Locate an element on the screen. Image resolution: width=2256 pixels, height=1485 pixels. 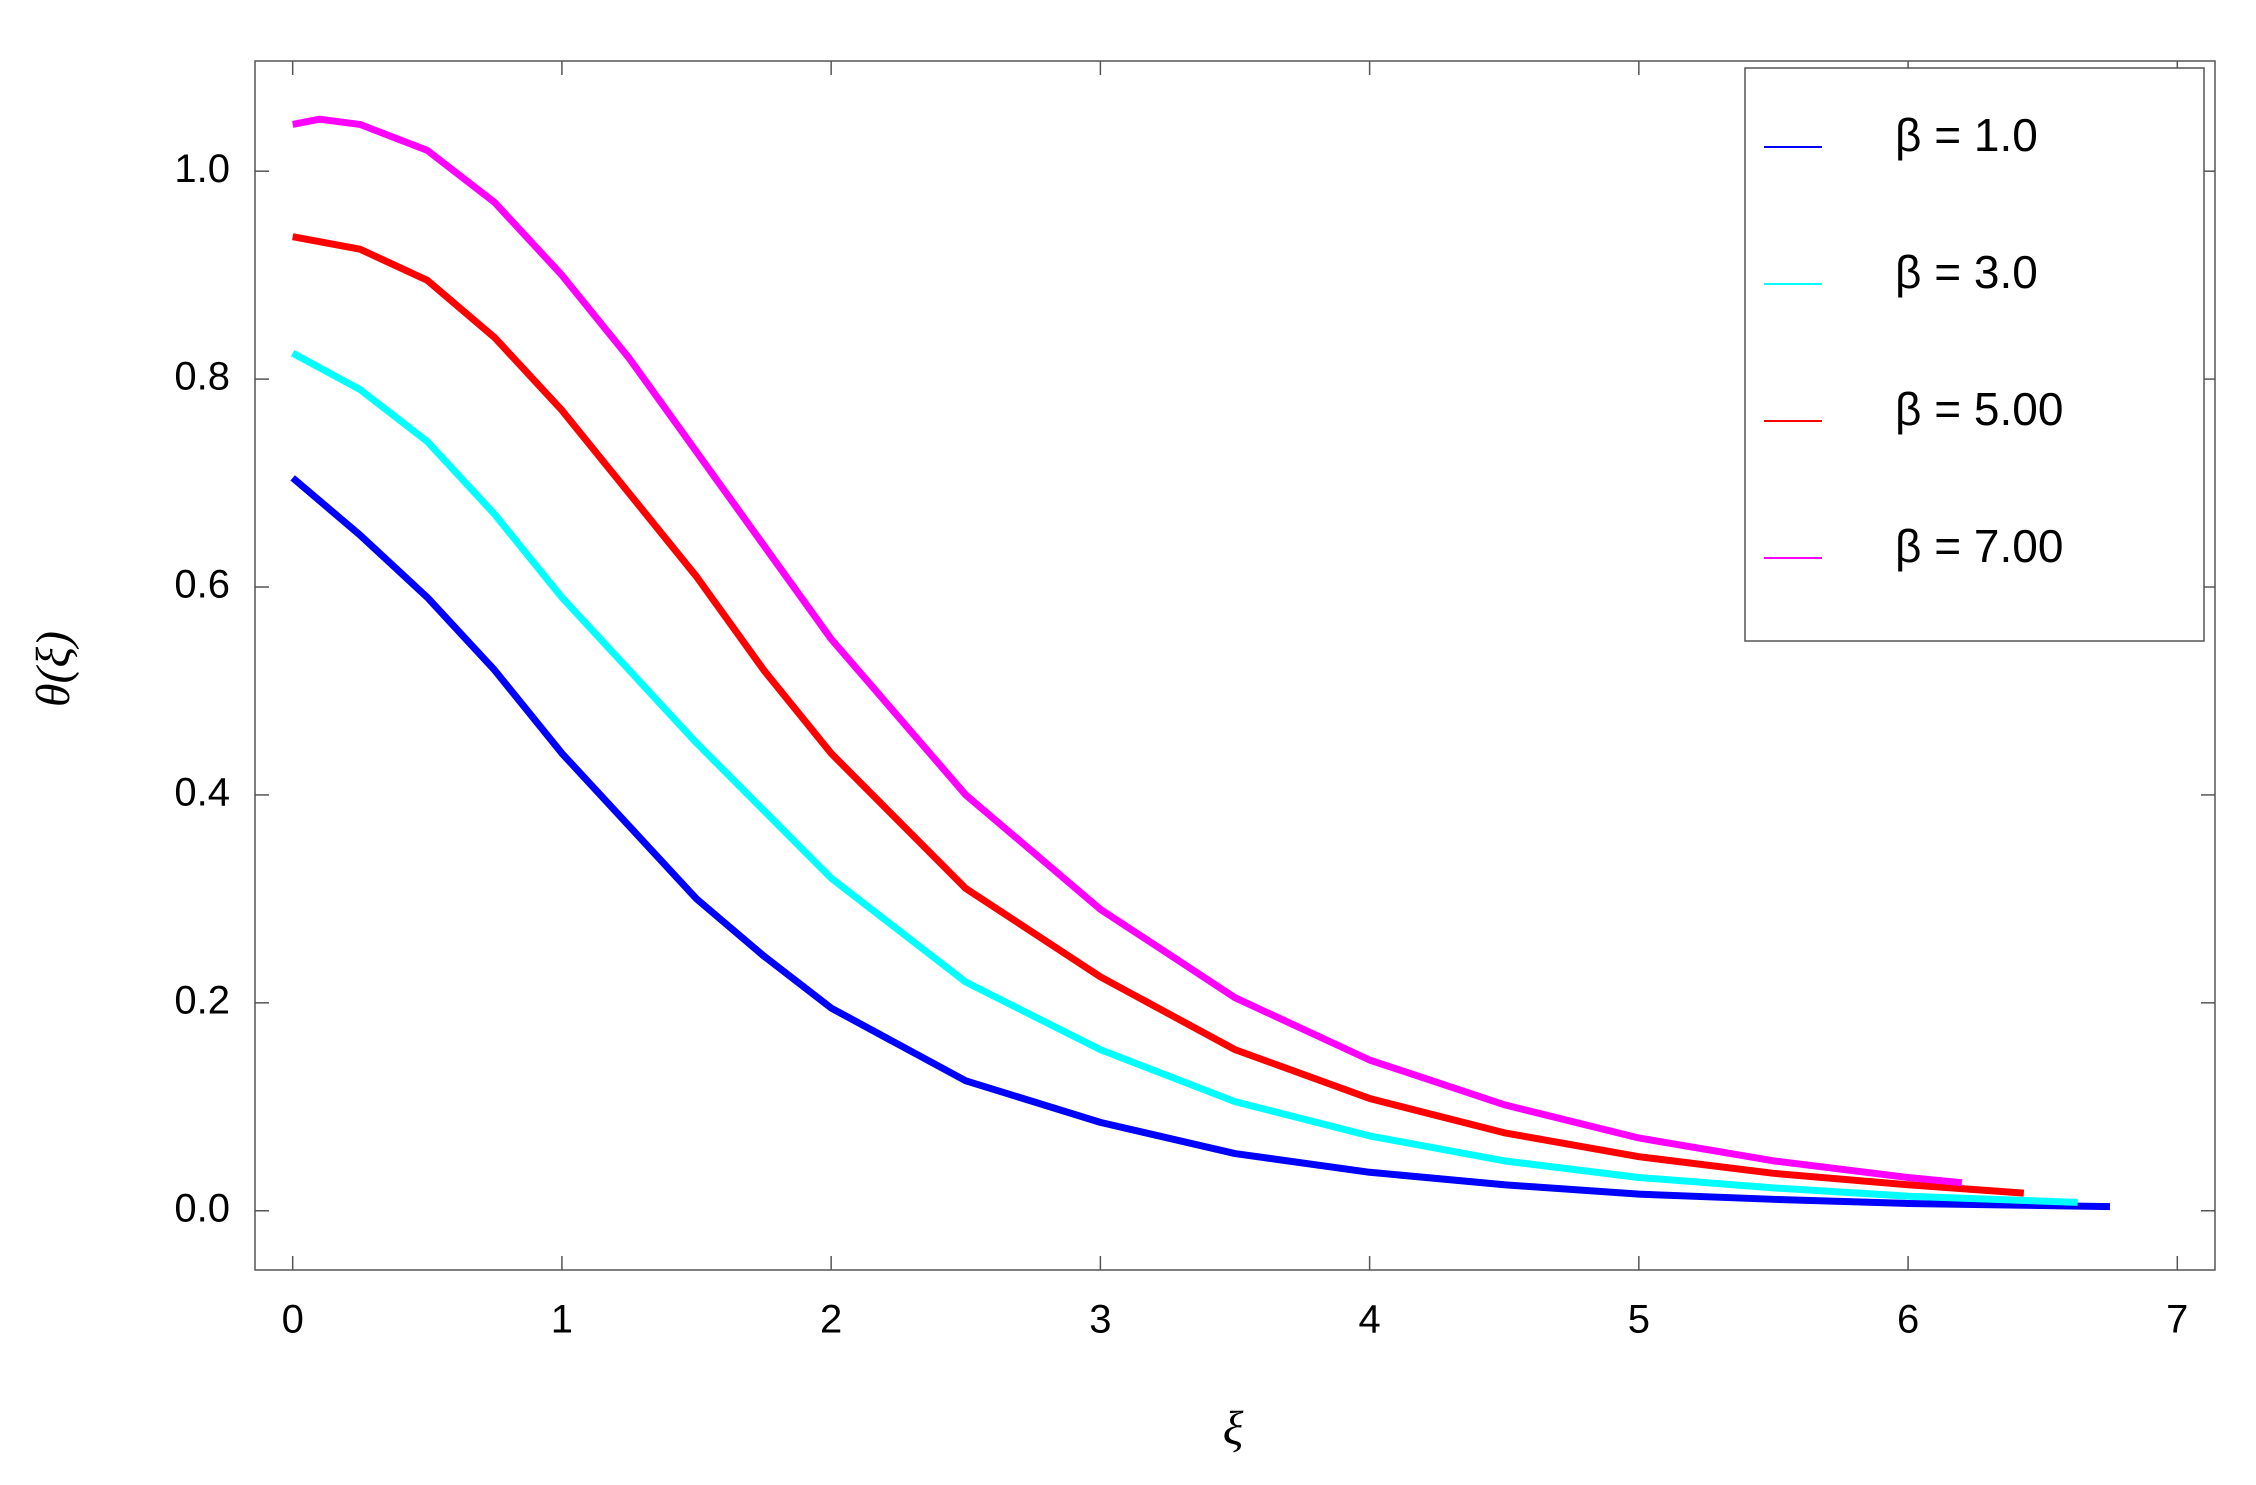
x-tick-label: 6 is located at coordinates (1908, 1320).